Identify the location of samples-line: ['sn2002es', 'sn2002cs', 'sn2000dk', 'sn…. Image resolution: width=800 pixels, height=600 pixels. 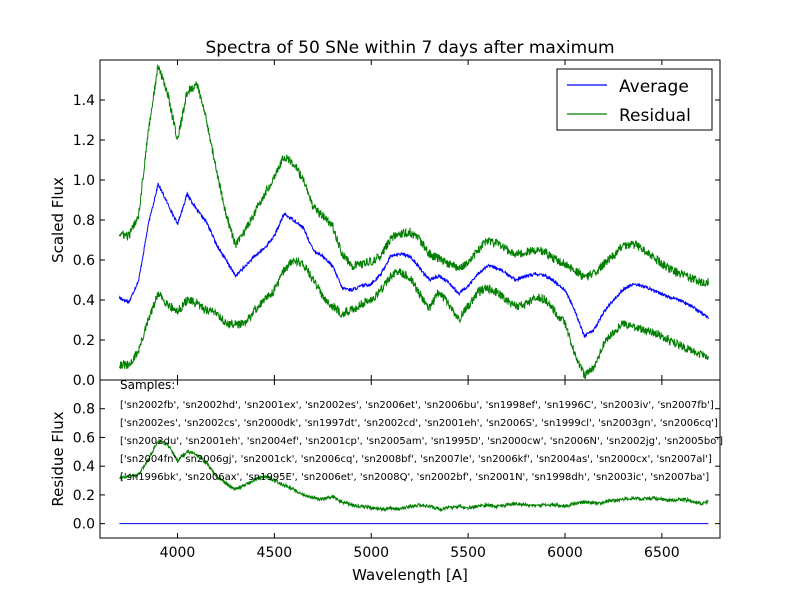
(419, 423).